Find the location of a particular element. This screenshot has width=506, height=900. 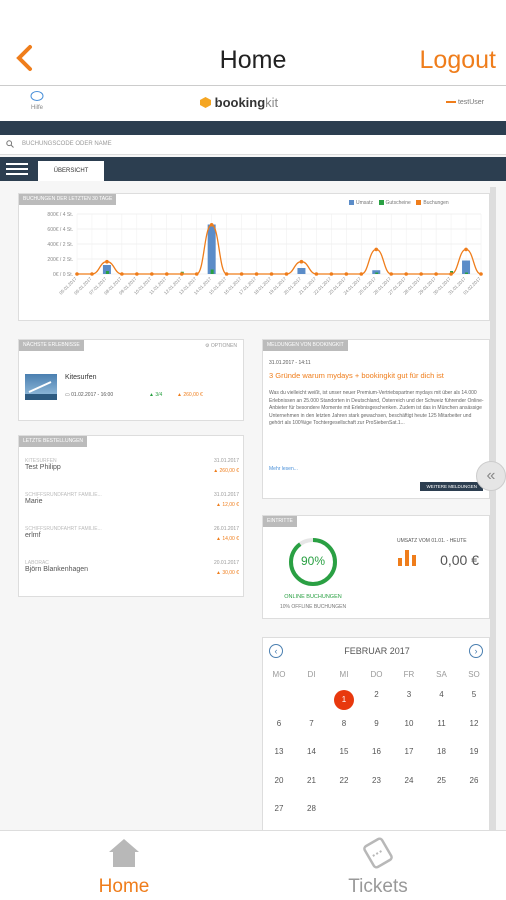

page-title: Home is located at coordinates (253, 60).